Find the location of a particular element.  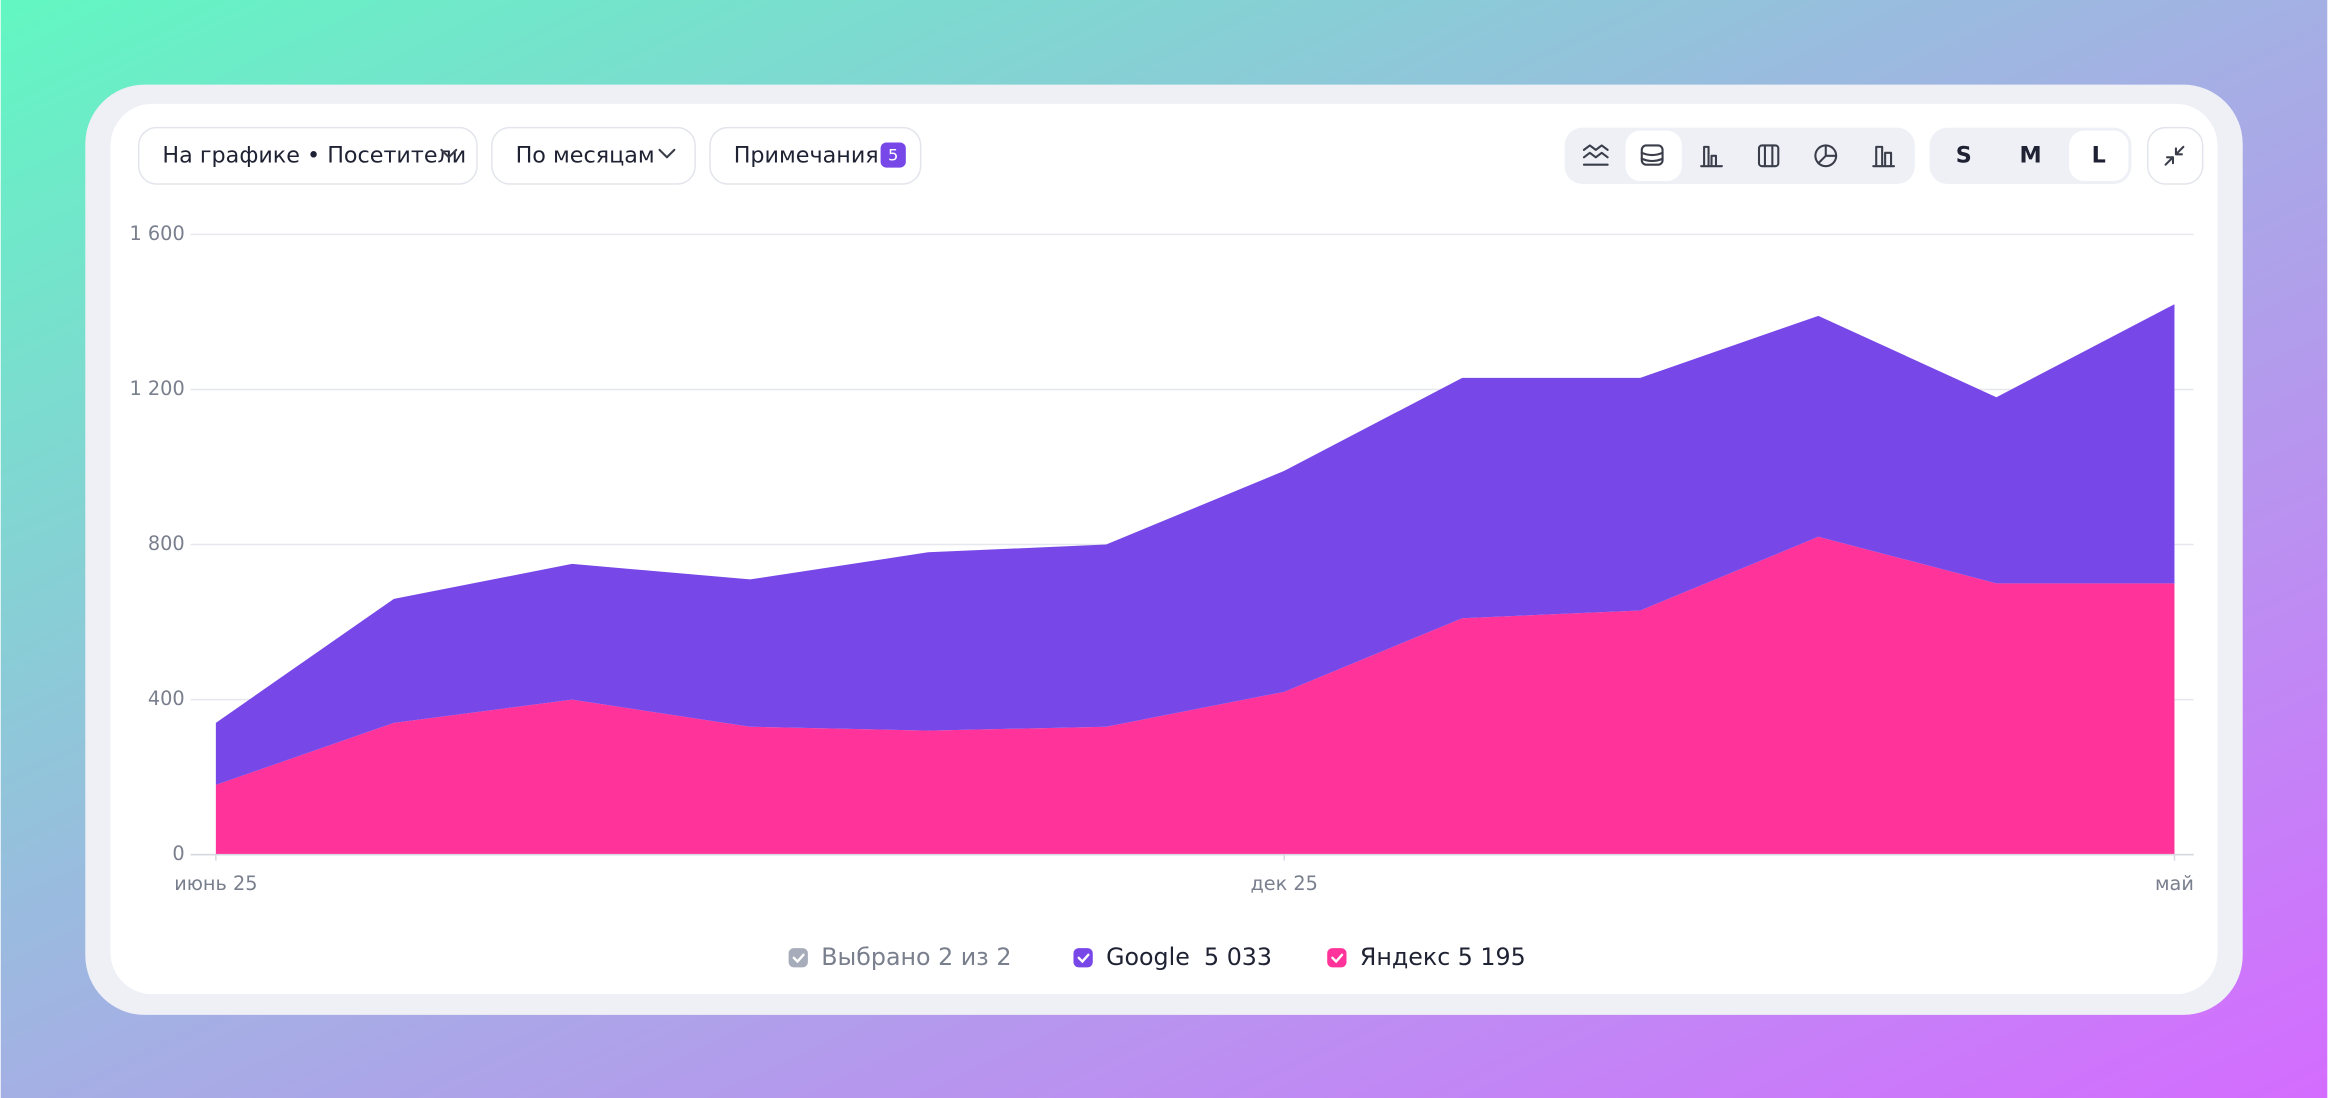

metric-dropdown-label: На графике • Посетители is located at coordinates (314, 155).